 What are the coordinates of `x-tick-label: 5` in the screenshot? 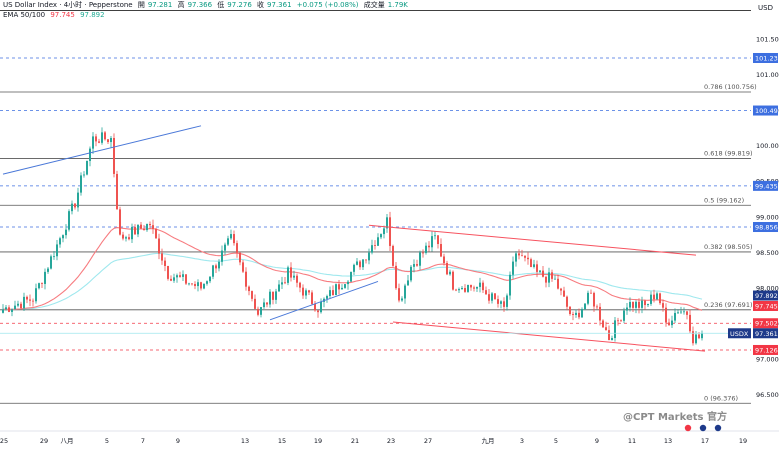 It's located at (556, 441).